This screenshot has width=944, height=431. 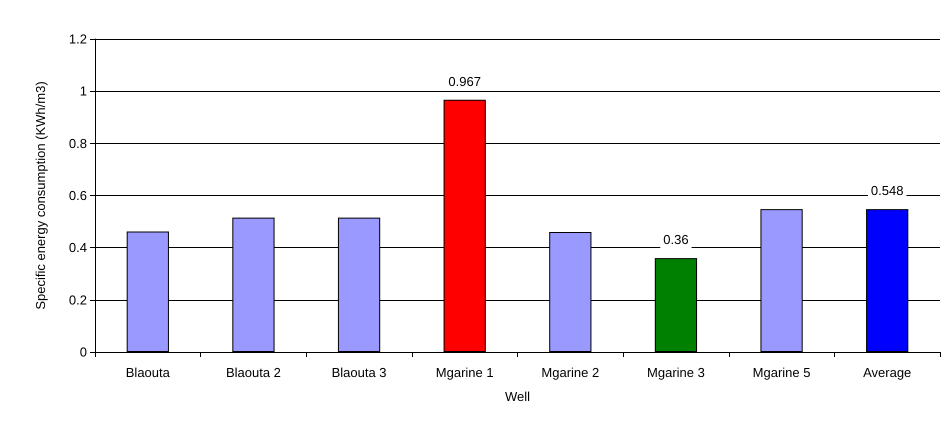 What do you see at coordinates (77, 39) in the screenshot?
I see `y-tick-label: 1.2` at bounding box center [77, 39].